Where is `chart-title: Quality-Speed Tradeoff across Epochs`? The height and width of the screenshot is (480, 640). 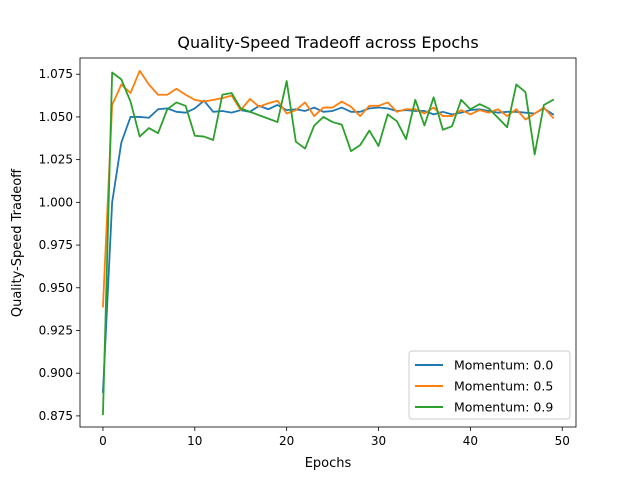 chart-title: Quality-Speed Tradeoff across Epochs is located at coordinates (327, 42).